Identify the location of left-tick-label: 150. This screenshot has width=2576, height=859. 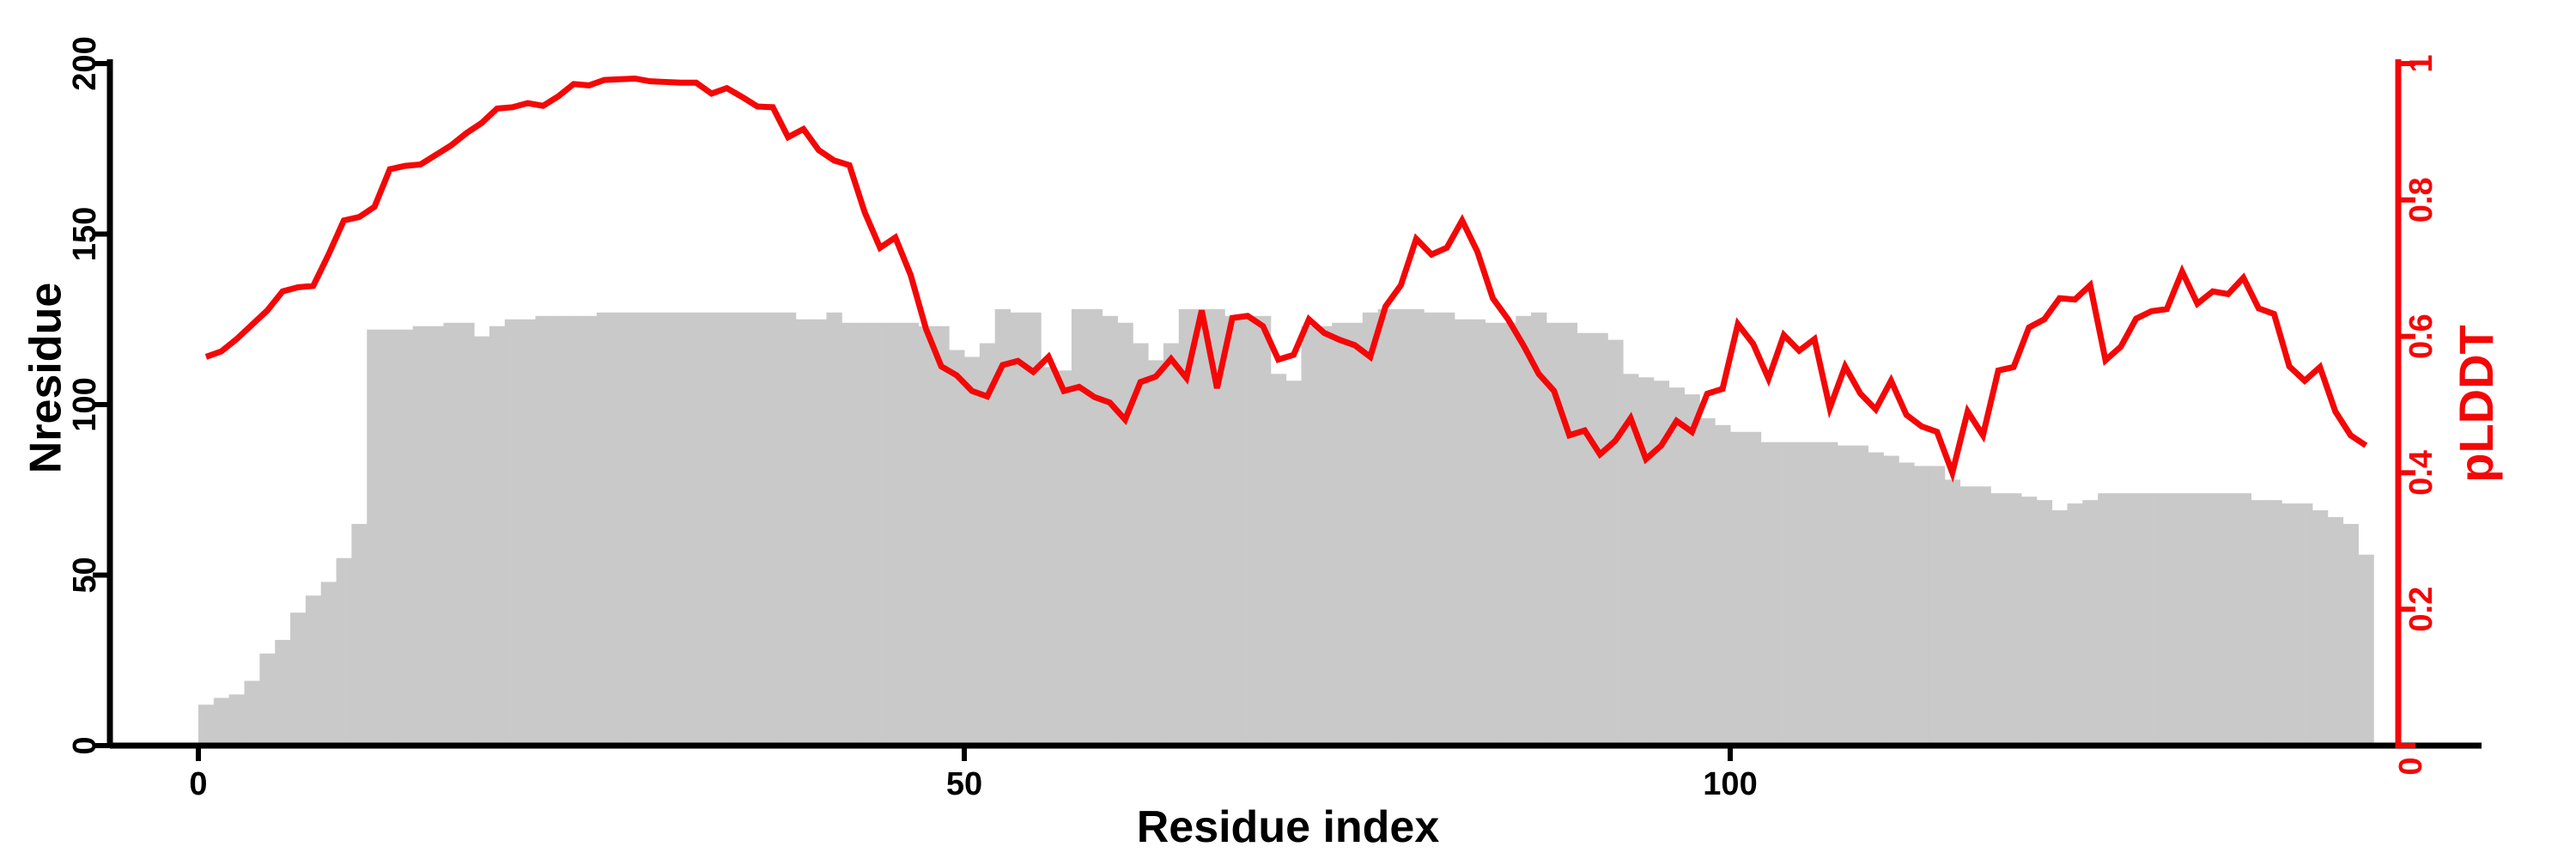
(85, 234).